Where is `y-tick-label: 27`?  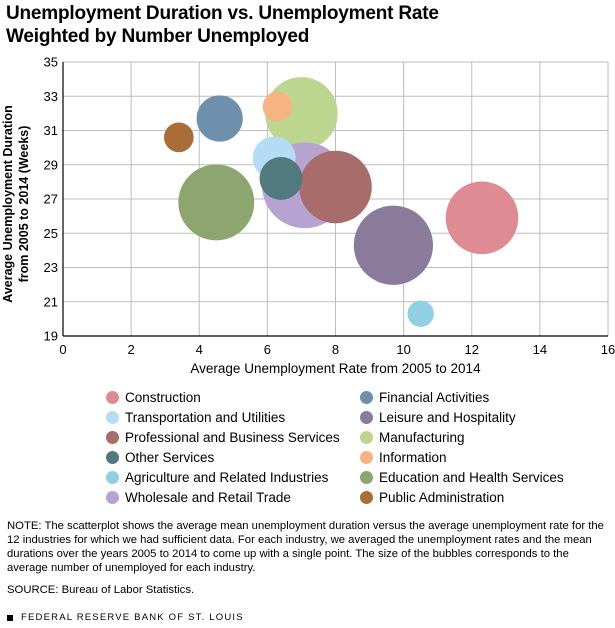
y-tick-label: 27 is located at coordinates (51, 199).